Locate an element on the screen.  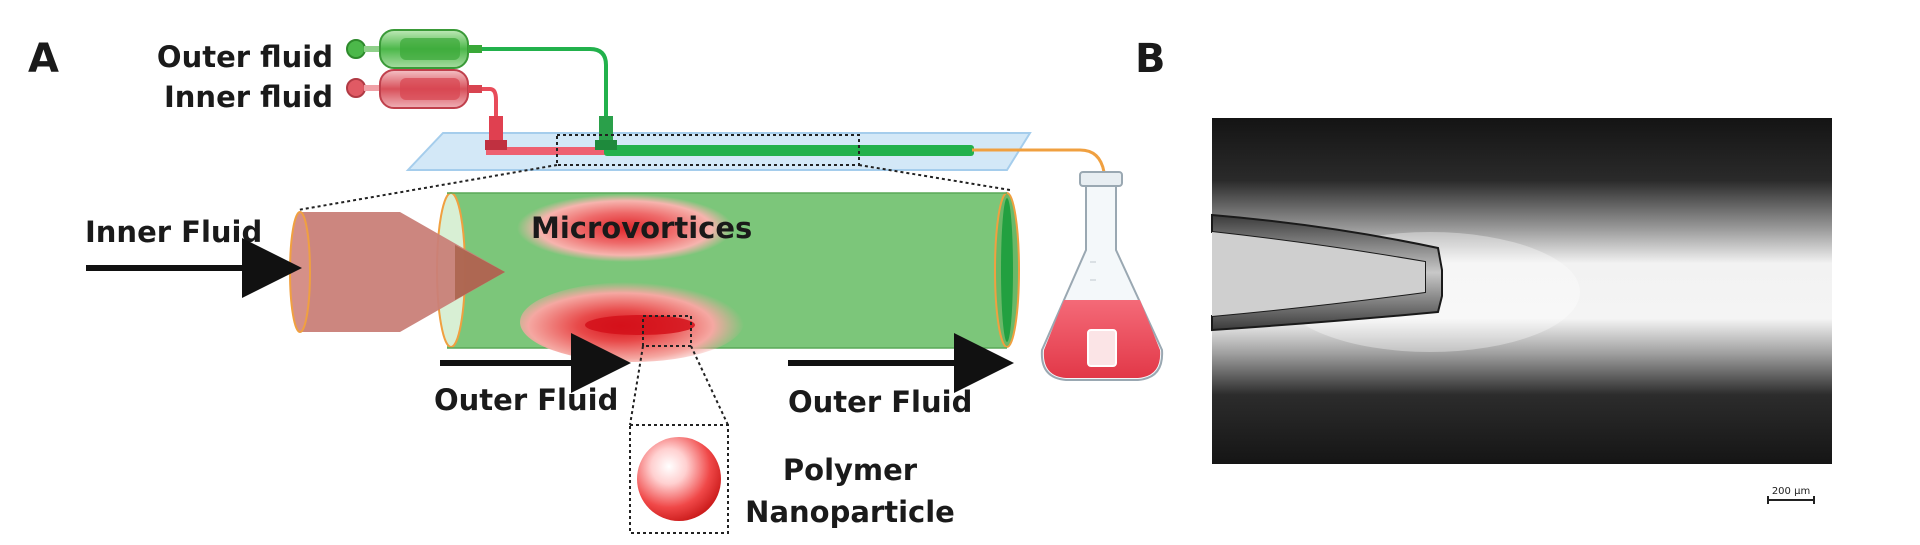
nanoparticle-source-box is located at coordinates (667, 331).